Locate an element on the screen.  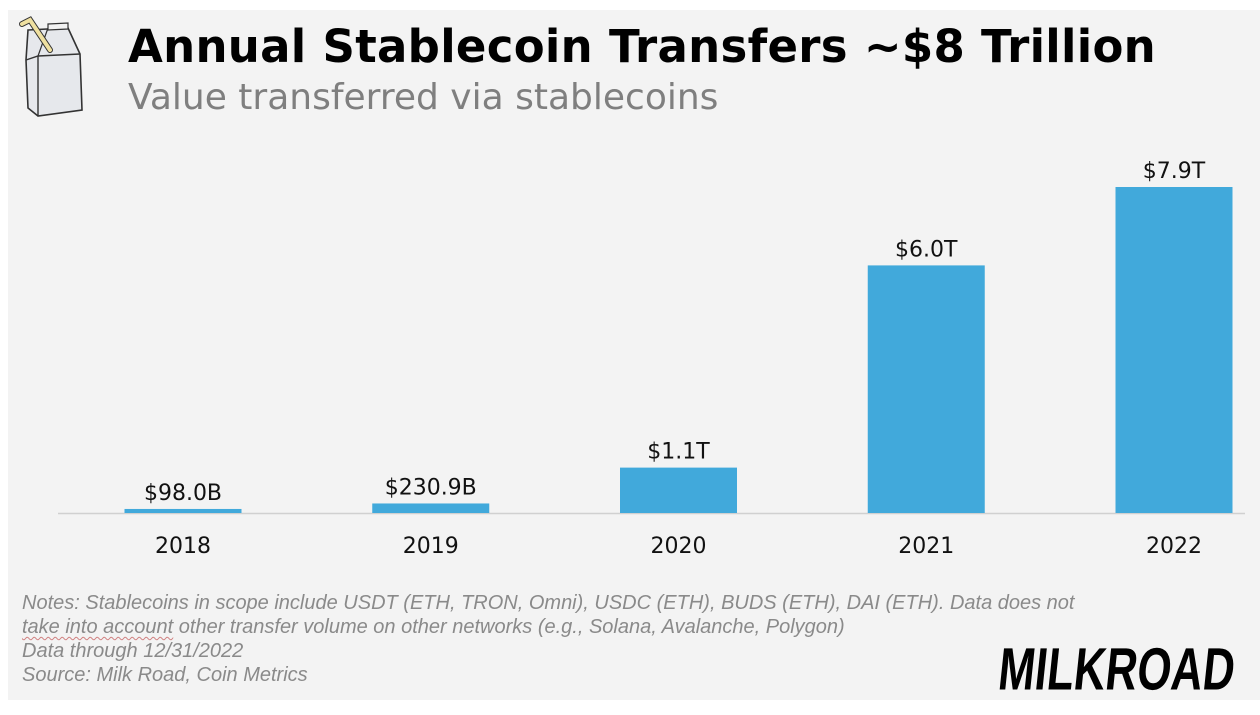
x-tick-label-2022: 2022 is located at coordinates (1174, 546).